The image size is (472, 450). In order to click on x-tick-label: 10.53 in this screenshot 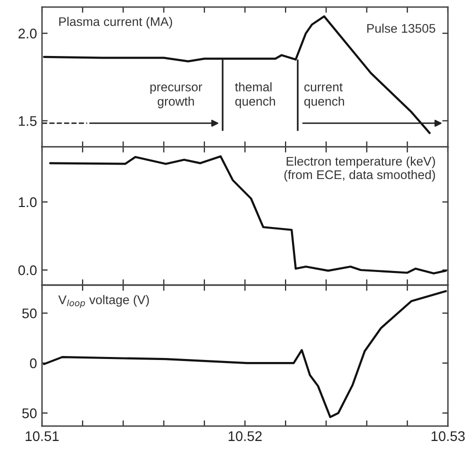, I will do `click(448, 436)`.